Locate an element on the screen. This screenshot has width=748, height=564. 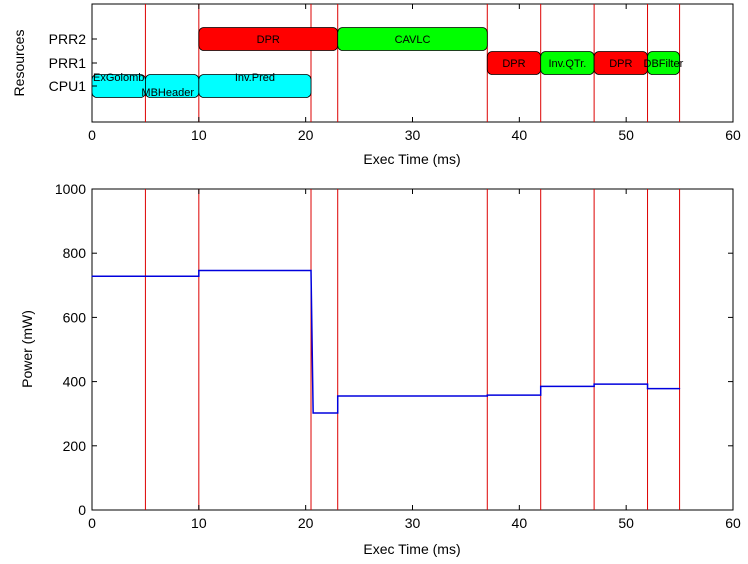
task-label-8: Inv.Pred is located at coordinates (255, 78).